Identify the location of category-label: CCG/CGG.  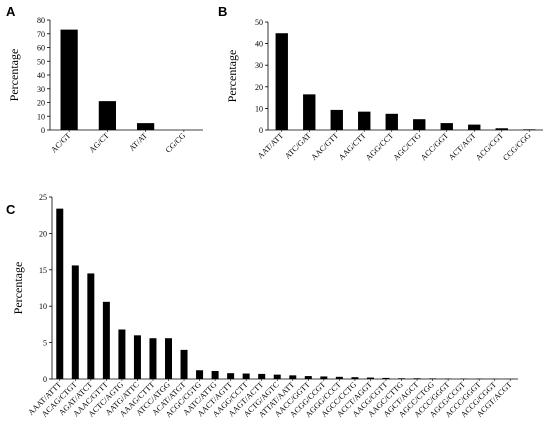
(517, 147).